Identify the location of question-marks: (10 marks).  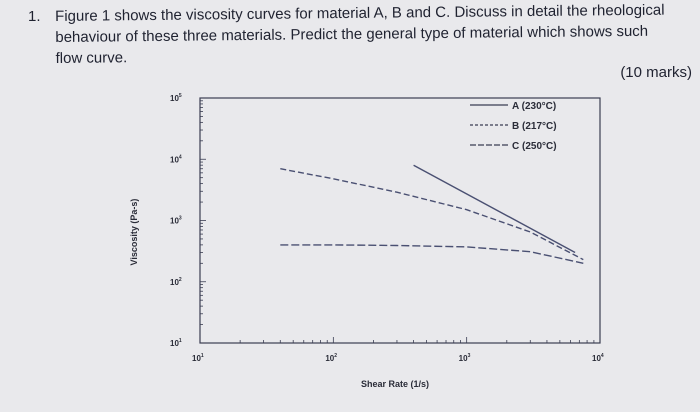
(656, 72).